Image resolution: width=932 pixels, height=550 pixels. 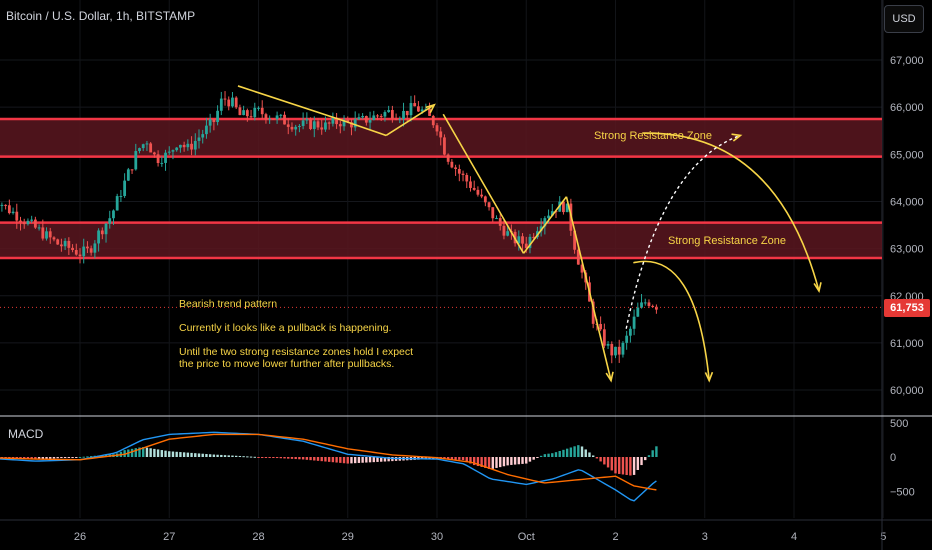 What do you see at coordinates (907, 61) in the screenshot?
I see `price-tick-label: 67,000` at bounding box center [907, 61].